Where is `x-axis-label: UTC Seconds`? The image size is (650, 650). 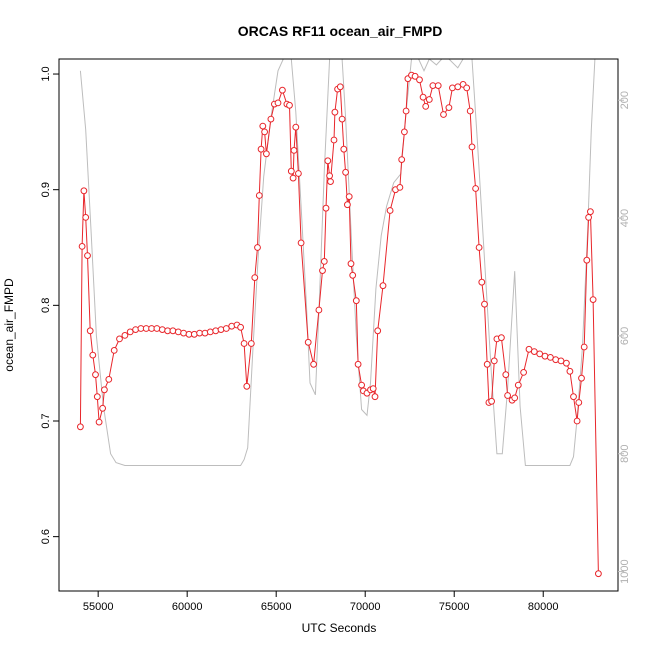 x-axis-label: UTC Seconds is located at coordinates (339, 628).